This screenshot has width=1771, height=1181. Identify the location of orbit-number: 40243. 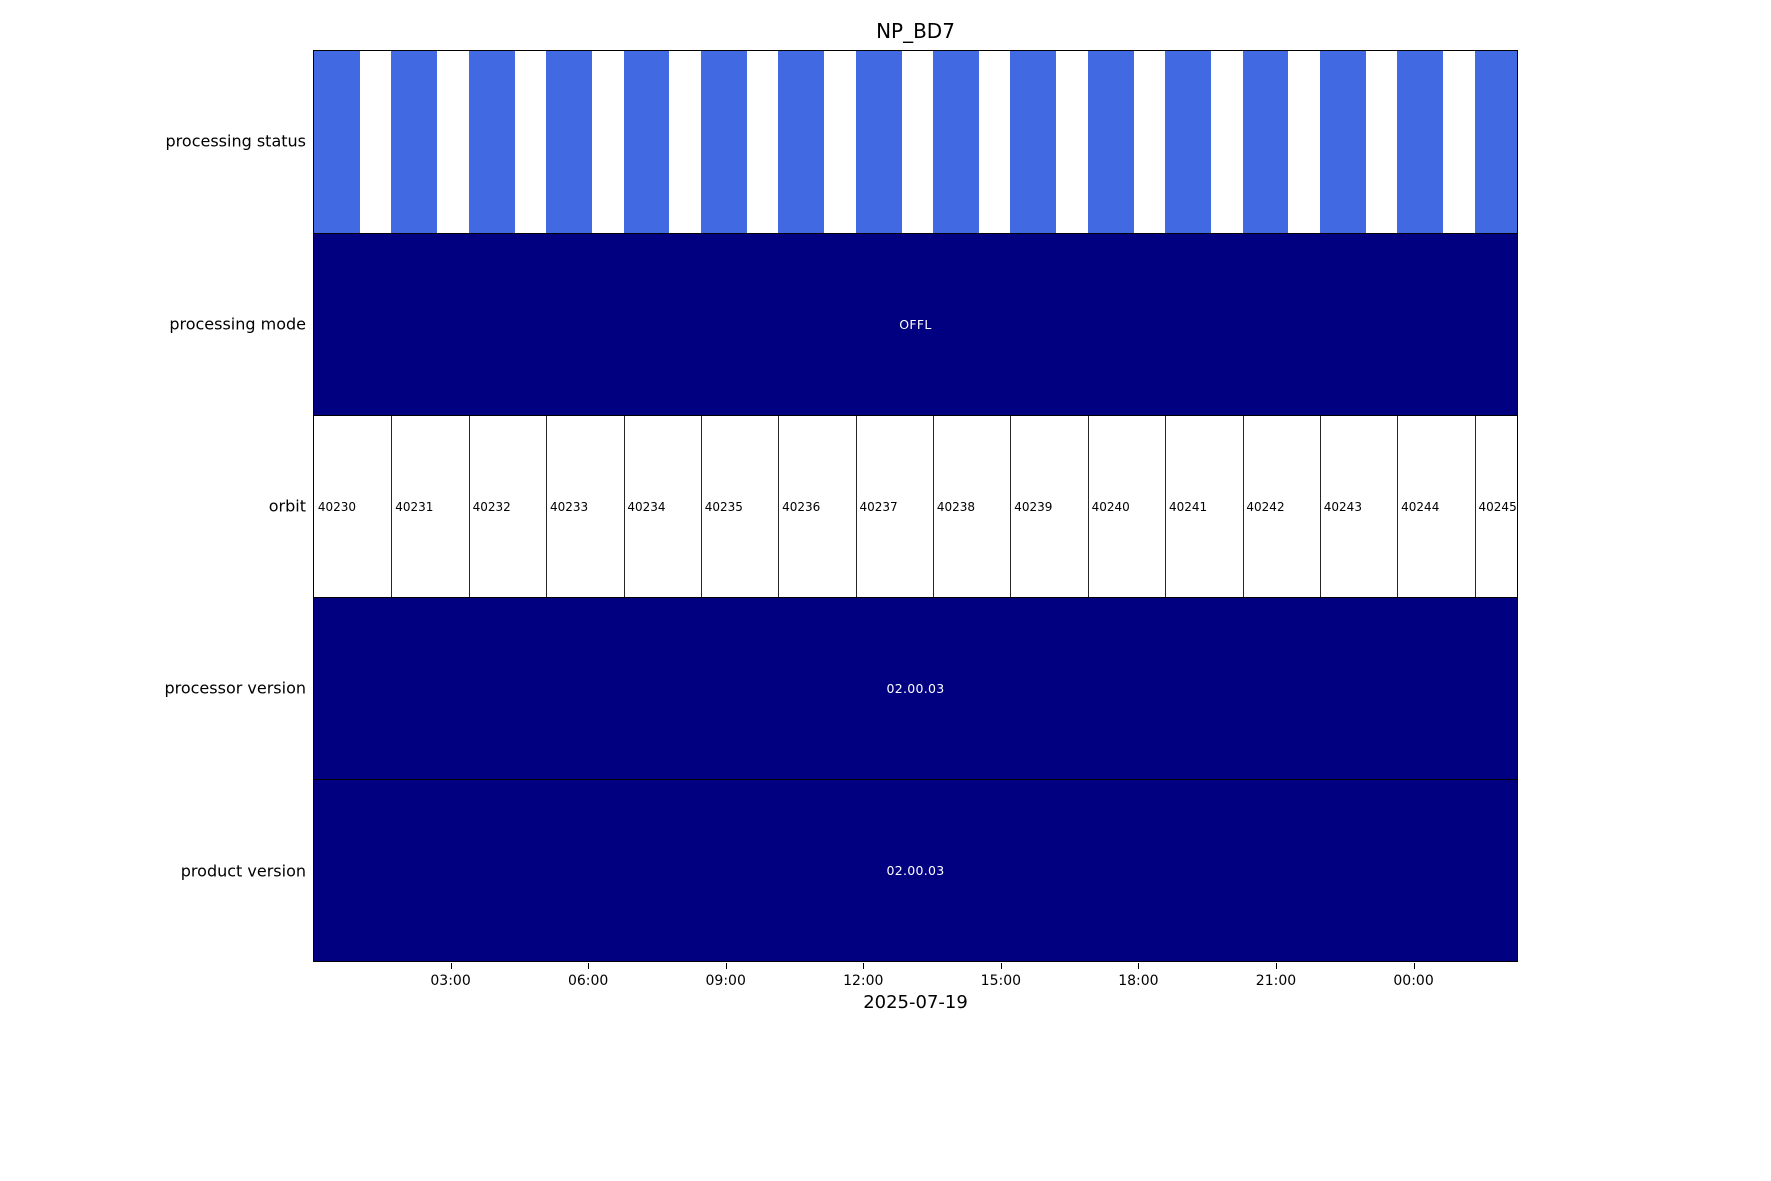
(1342, 506).